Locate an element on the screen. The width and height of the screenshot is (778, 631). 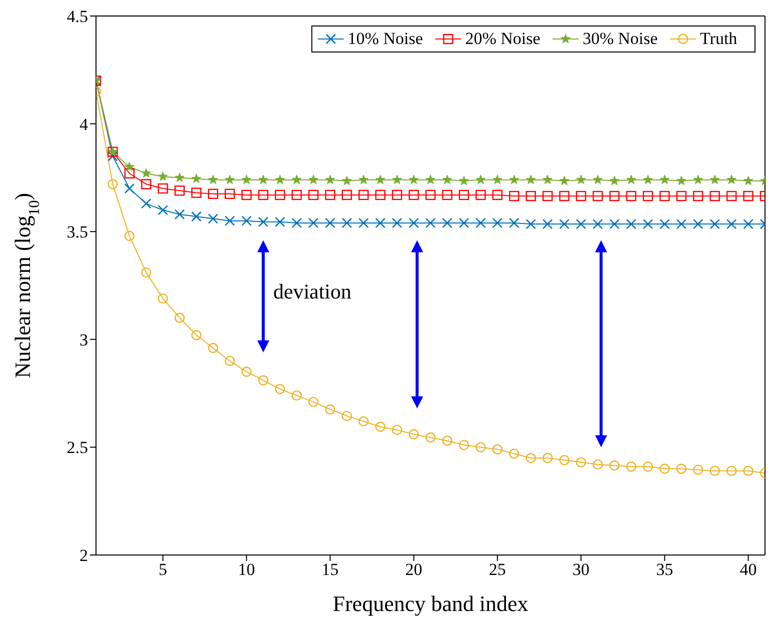
x-tick-label: 30 is located at coordinates (581, 570).